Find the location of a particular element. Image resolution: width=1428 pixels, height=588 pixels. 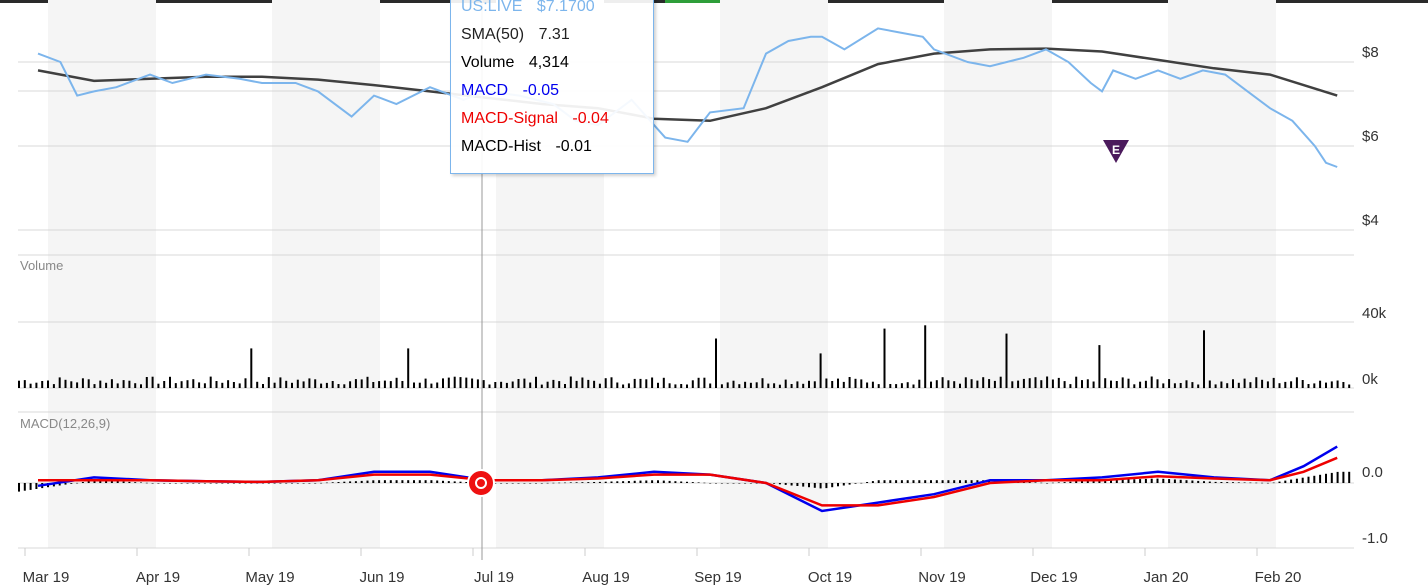

volume-panel-label: Volume is located at coordinates (41, 265).